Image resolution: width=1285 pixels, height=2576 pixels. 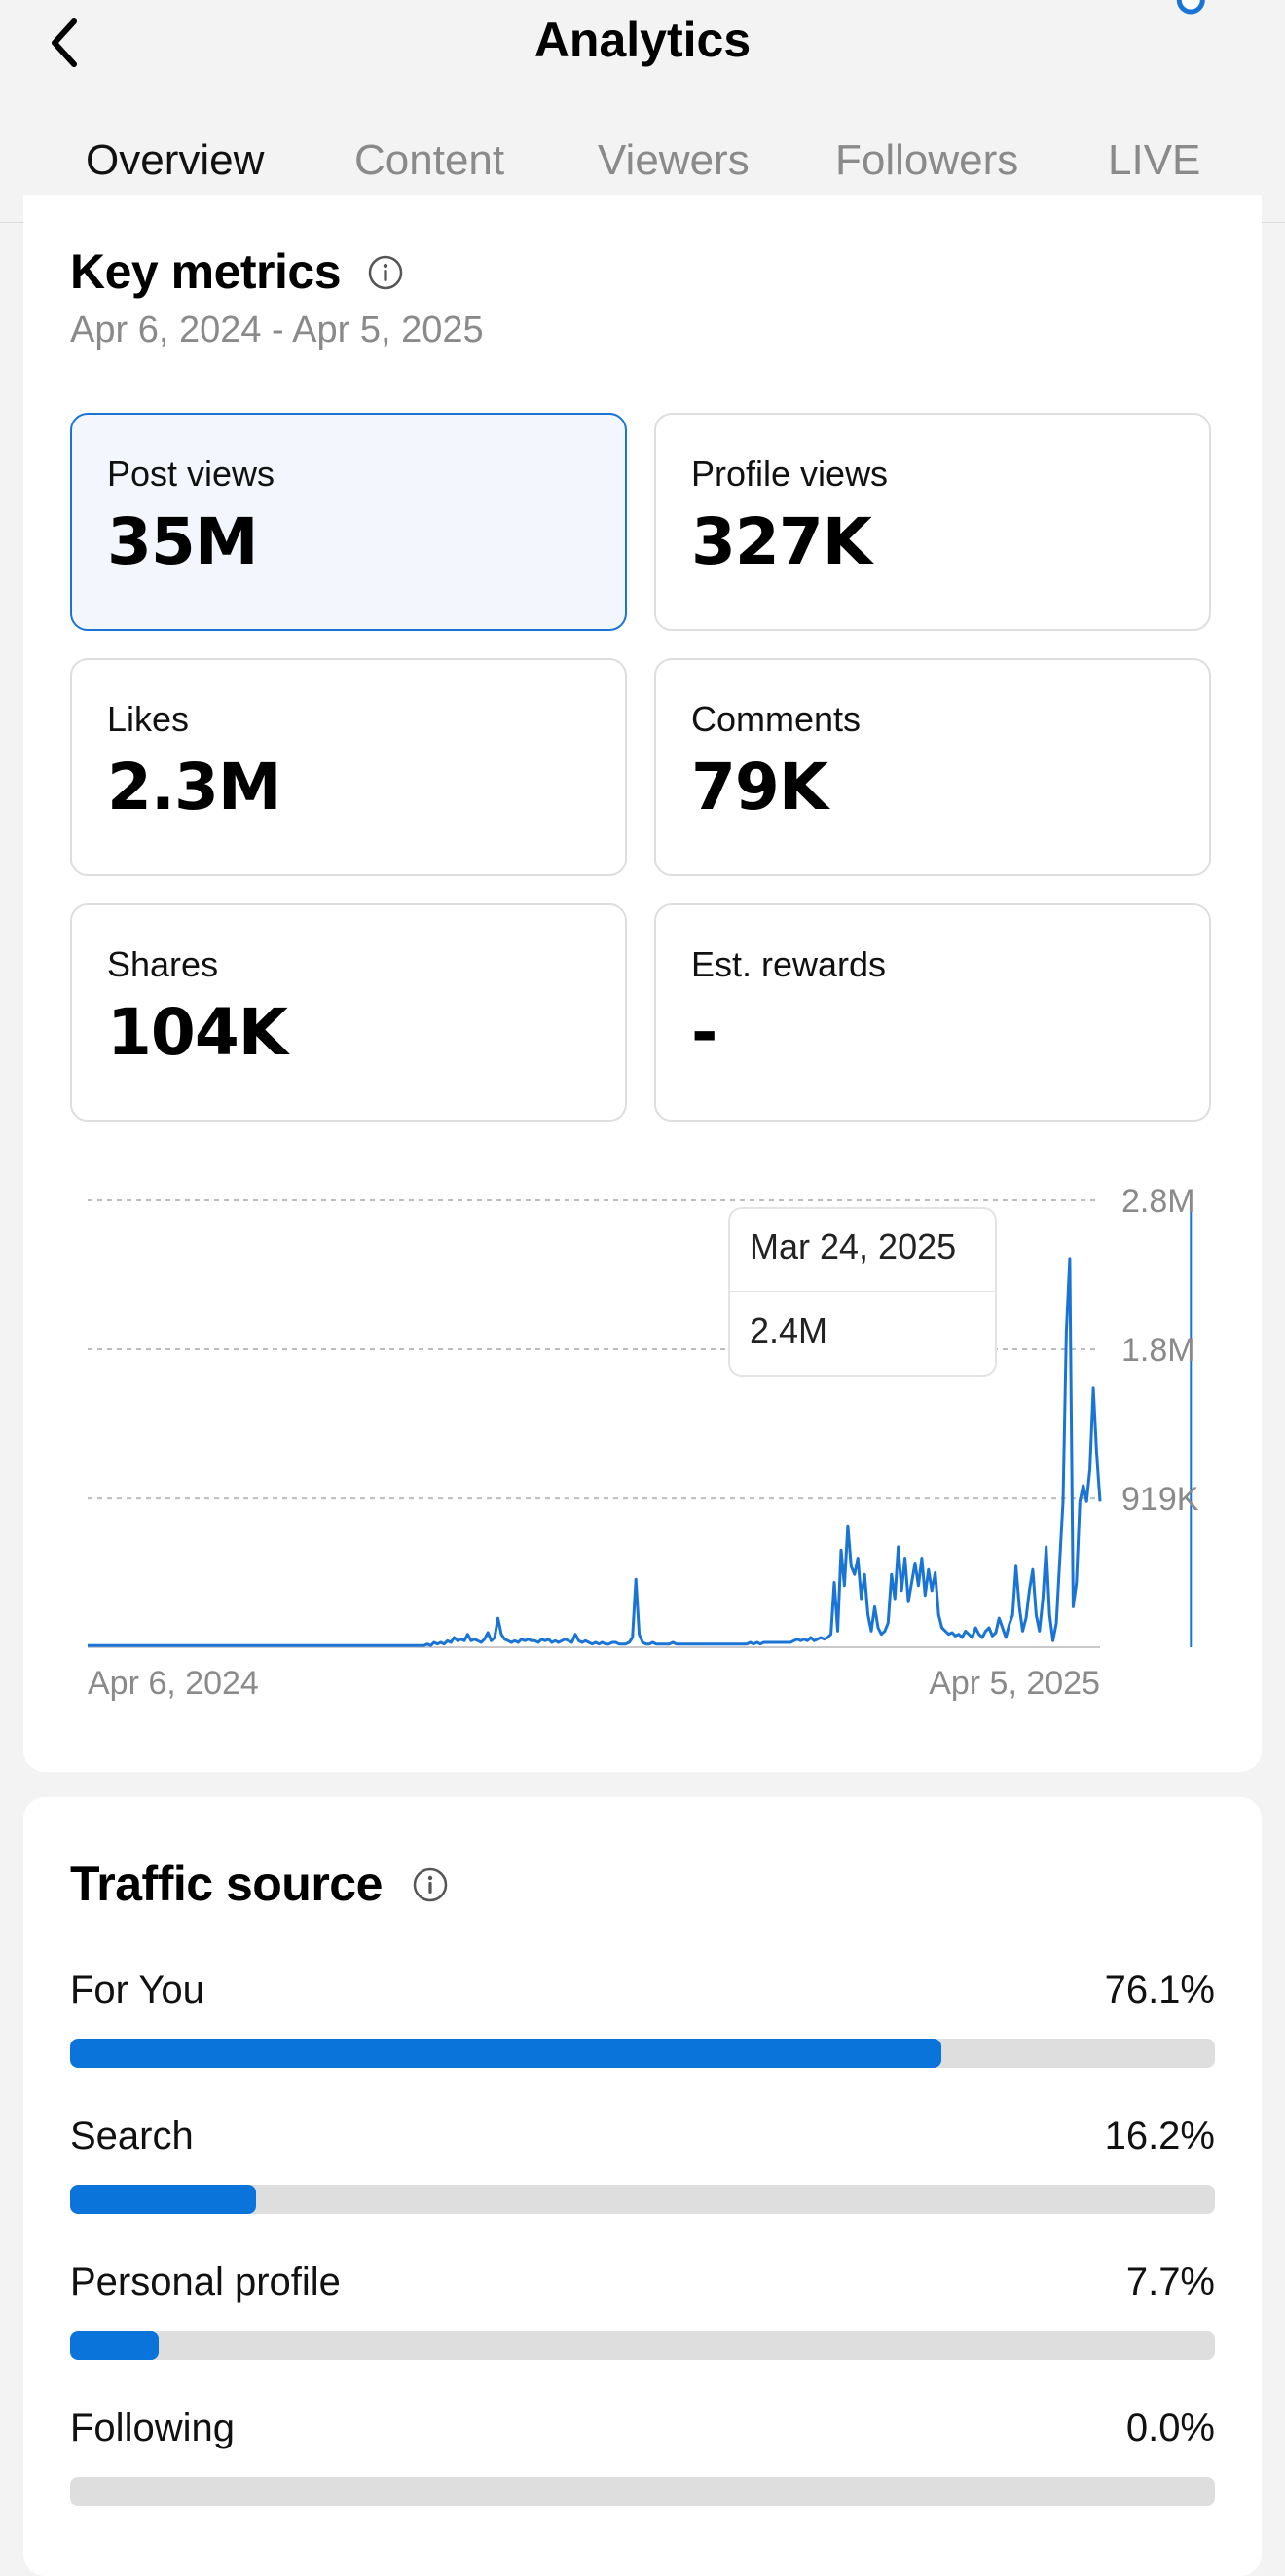 I want to click on metric-value: 79K, so click(x=759, y=787).